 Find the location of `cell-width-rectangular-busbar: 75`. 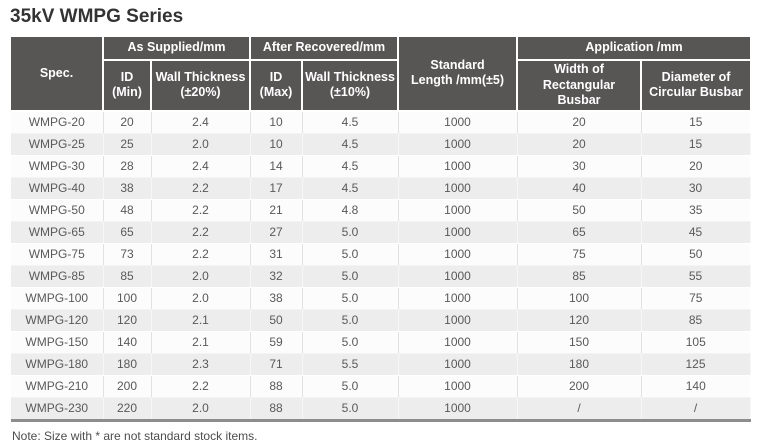

cell-width-rectangular-busbar: 75 is located at coordinates (579, 254).